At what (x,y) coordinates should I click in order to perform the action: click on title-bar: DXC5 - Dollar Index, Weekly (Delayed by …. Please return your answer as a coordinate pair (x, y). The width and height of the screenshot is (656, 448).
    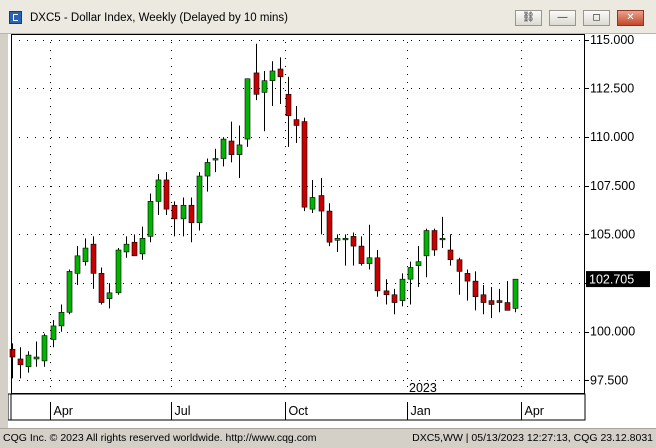
    Looking at the image, I should click on (328, 17).